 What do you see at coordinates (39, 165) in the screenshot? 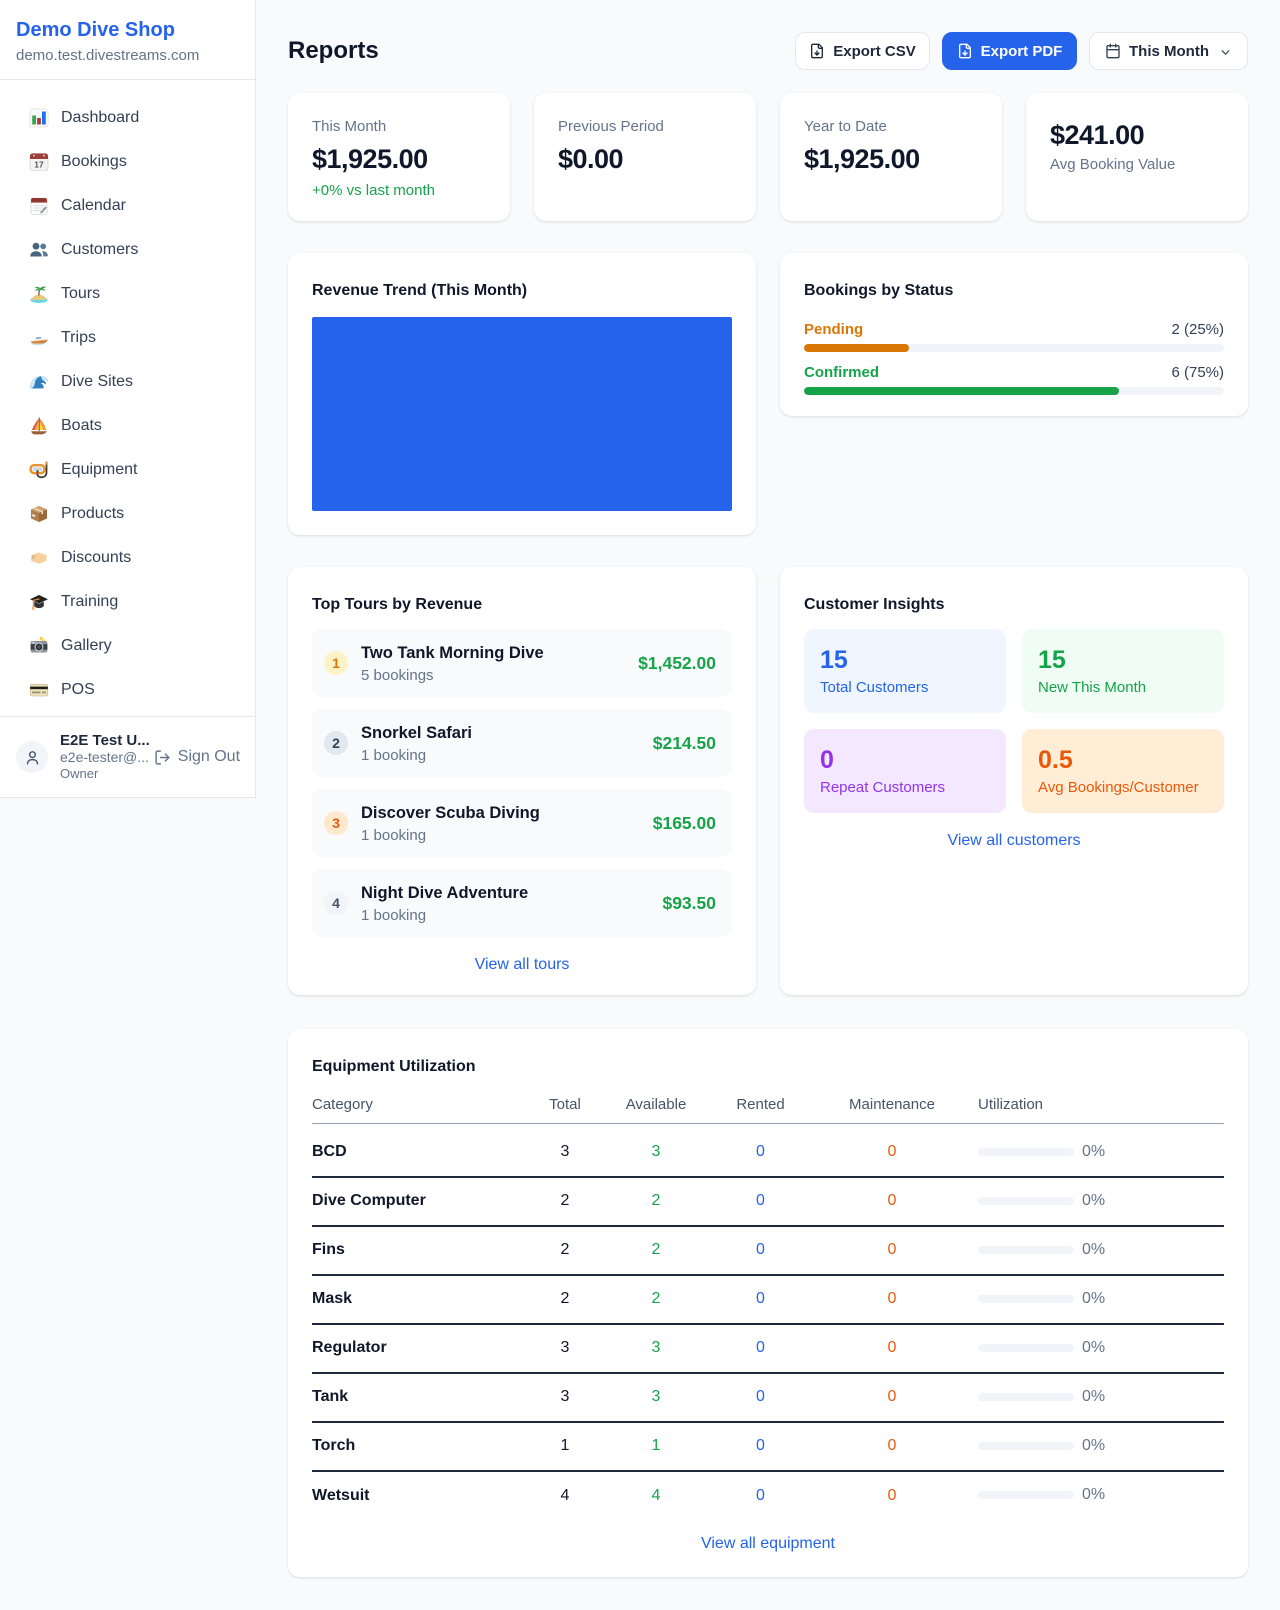
I see `svg-text: 17` at bounding box center [39, 165].